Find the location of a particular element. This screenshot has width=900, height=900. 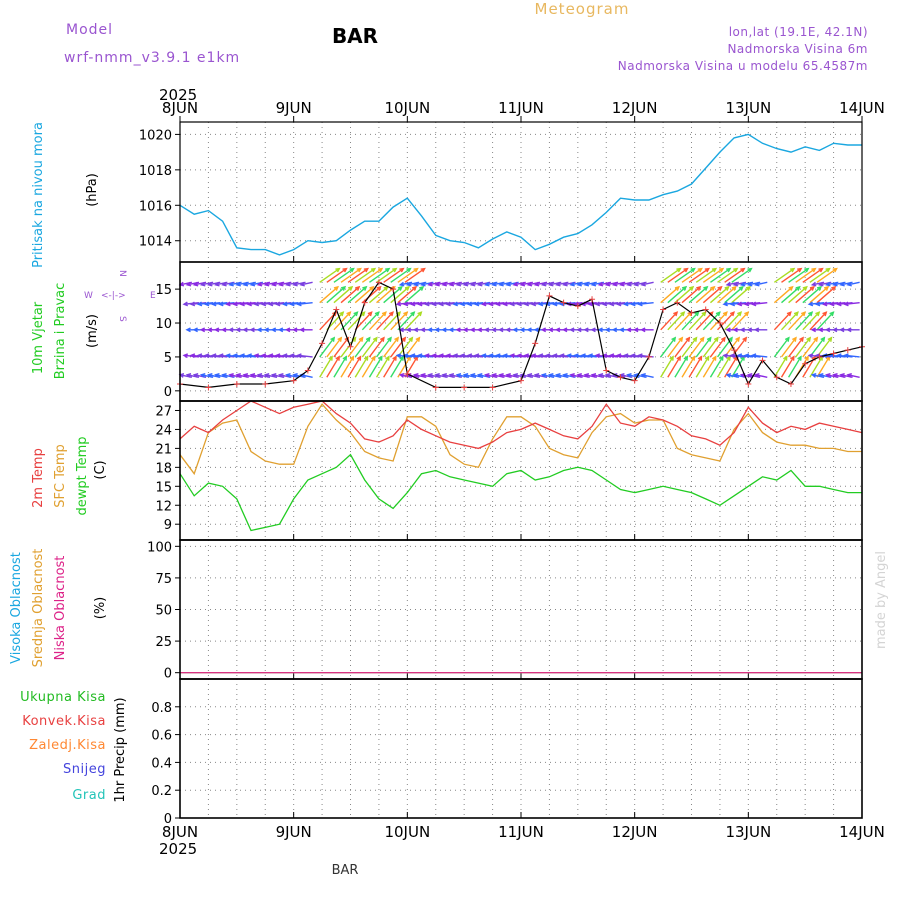

pressure-ytick-label: 1014 is located at coordinates (155, 242).